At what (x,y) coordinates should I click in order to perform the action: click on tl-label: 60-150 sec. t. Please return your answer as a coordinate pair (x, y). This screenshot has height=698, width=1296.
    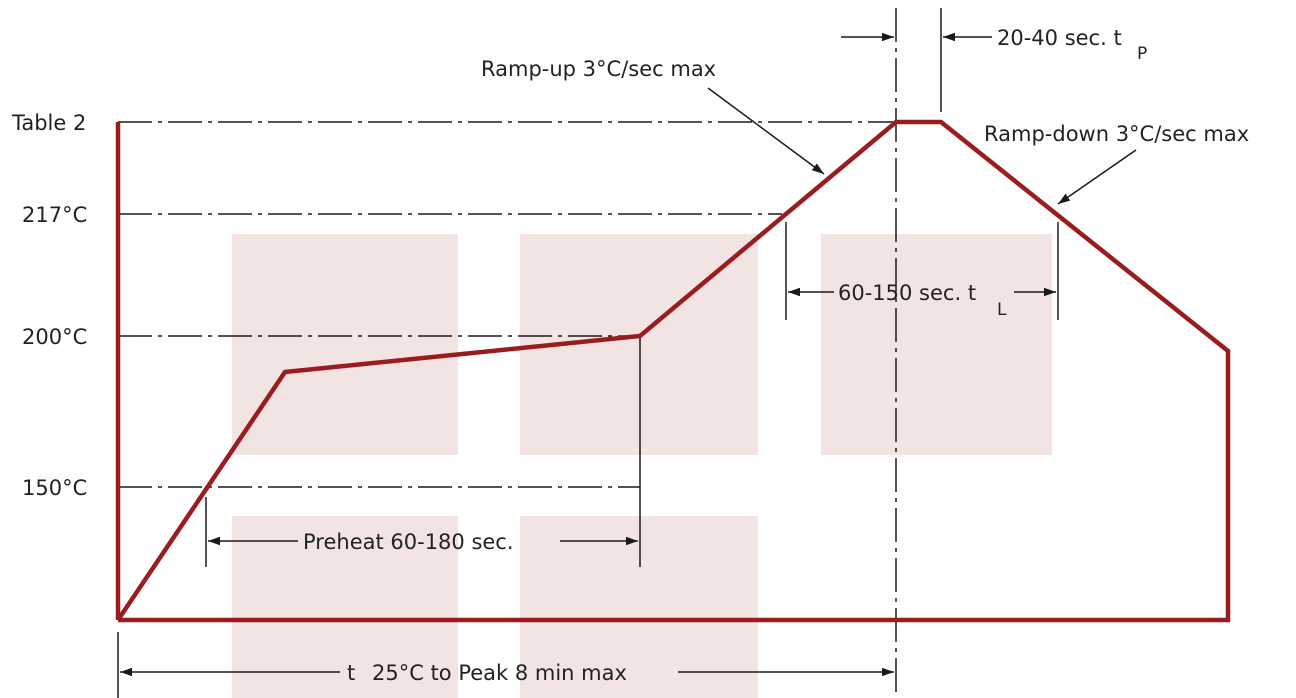
    Looking at the image, I should click on (907, 293).